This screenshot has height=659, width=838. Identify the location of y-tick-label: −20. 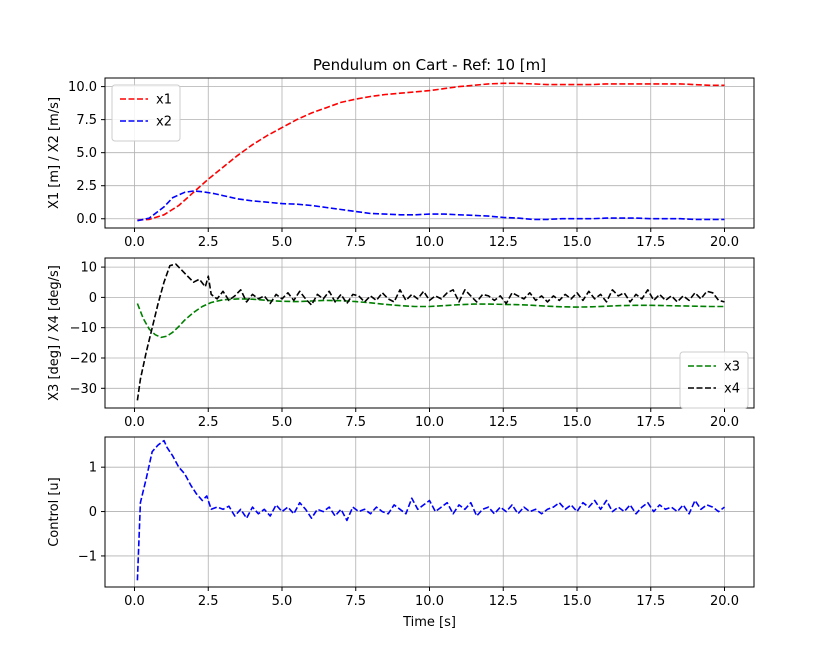
(83, 359).